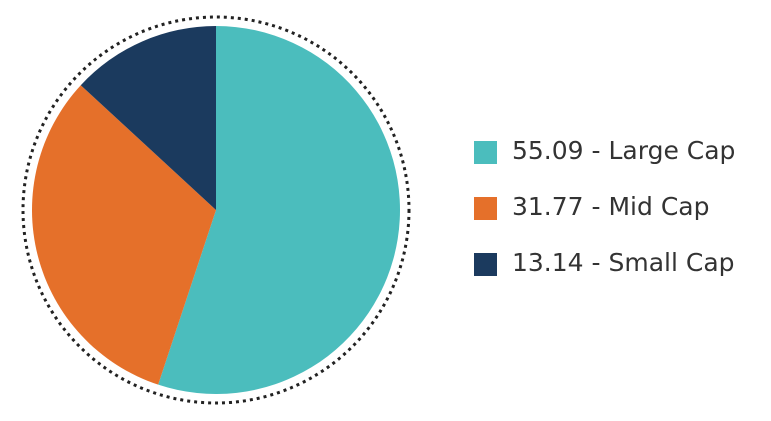  What do you see at coordinates (610, 206) in the screenshot?
I see `legend-label: 31.77 - Mid Cap` at bounding box center [610, 206].